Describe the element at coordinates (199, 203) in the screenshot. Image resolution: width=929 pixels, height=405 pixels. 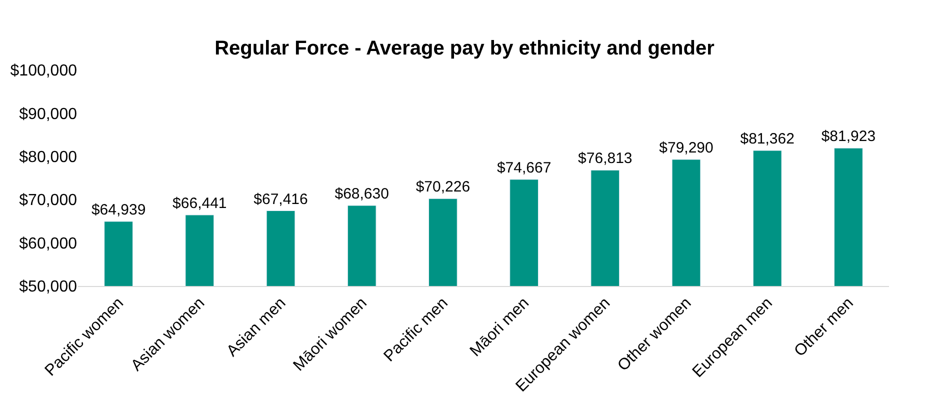
I see `data-label: $66,441` at that location.